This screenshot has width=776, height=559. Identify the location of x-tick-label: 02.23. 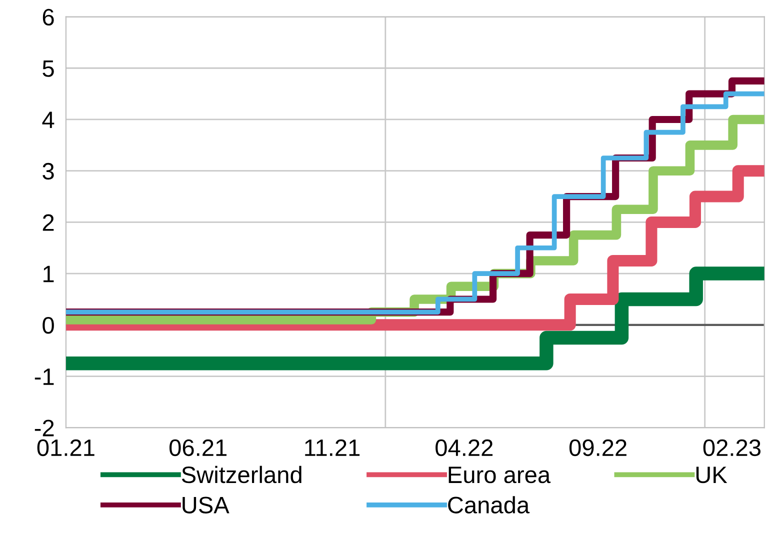
(731, 447).